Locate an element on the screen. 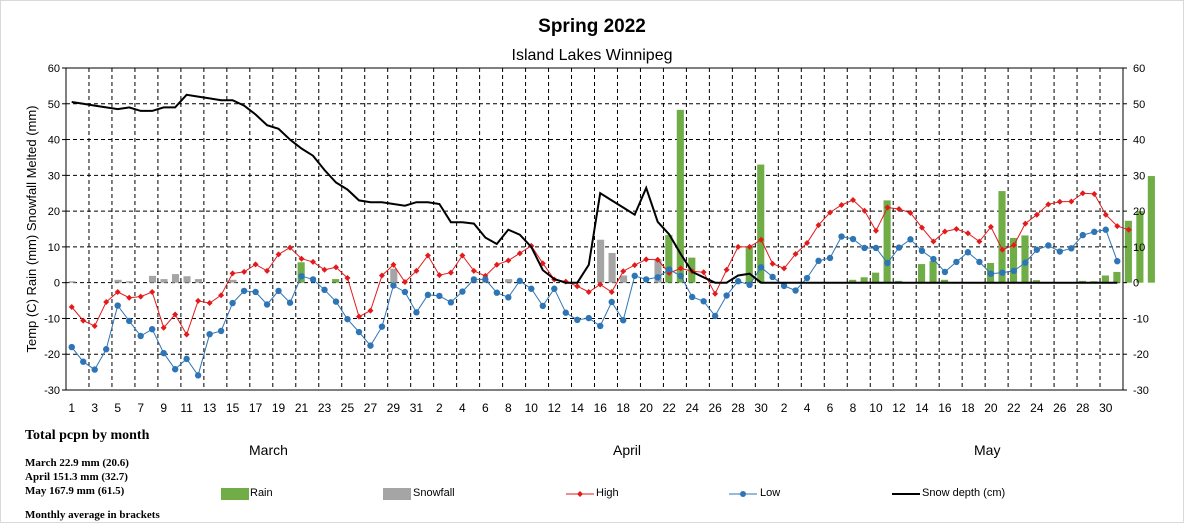  y-tick-label-right: 40 is located at coordinates (1139, 141).